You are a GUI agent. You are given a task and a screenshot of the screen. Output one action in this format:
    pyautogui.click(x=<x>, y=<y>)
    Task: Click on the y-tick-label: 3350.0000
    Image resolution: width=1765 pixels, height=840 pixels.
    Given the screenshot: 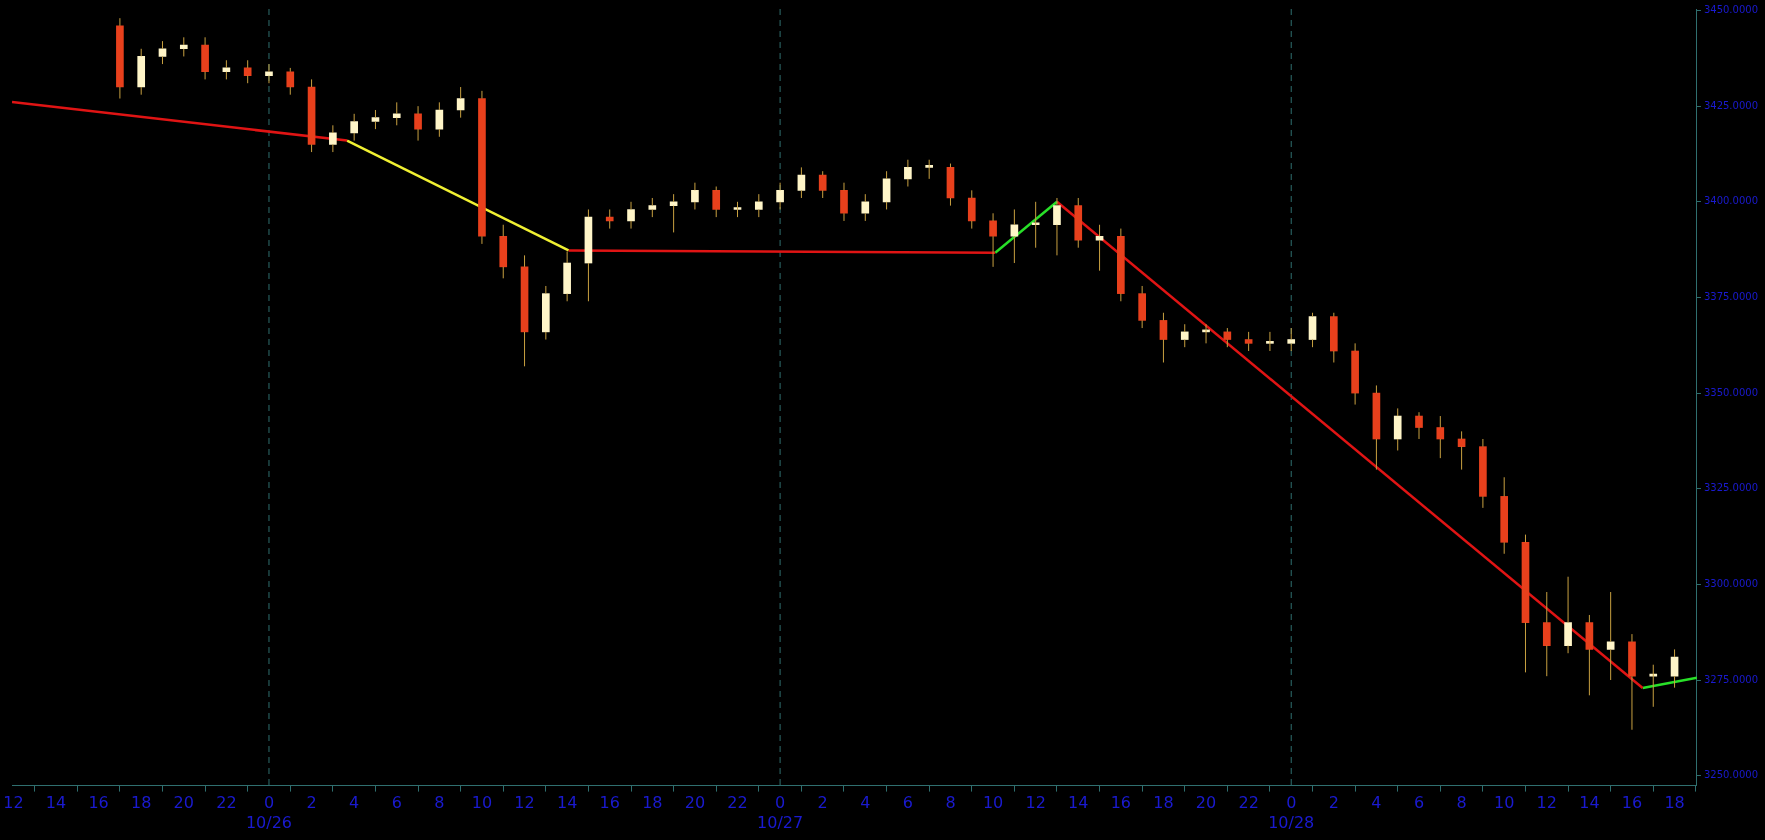 What is the action you would take?
    pyautogui.click(x=1730, y=392)
    